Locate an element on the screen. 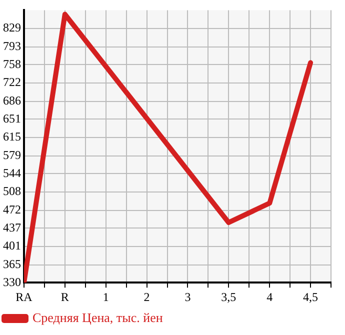 The width and height of the screenshot is (345, 335). y-tick-label: 330 is located at coordinates (12, 281).